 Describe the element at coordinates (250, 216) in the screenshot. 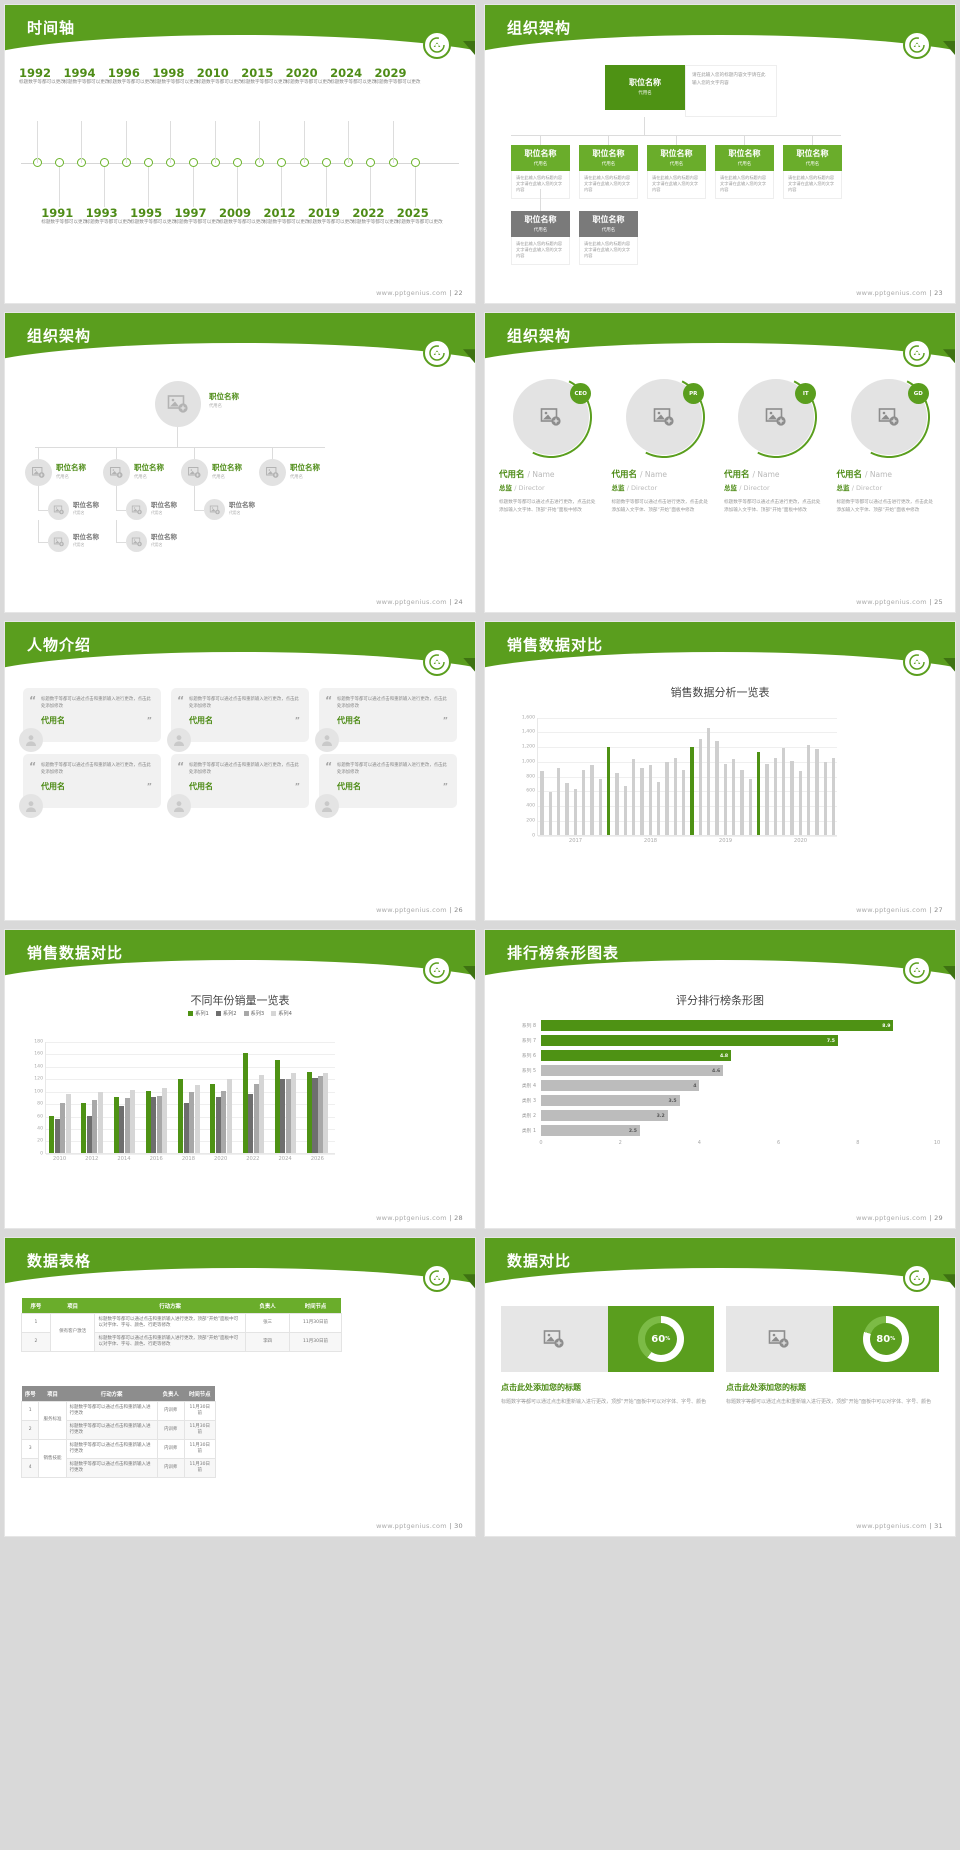

I see `timeline-item-bottom: 2009 标题数字等都可以更改` at that location.